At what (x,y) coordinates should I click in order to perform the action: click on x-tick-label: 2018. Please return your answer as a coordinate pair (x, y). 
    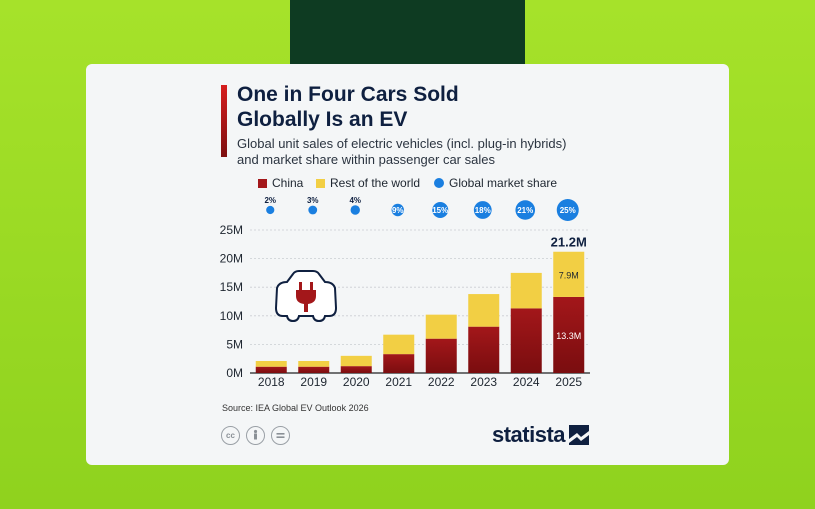
    Looking at the image, I should click on (271, 382).